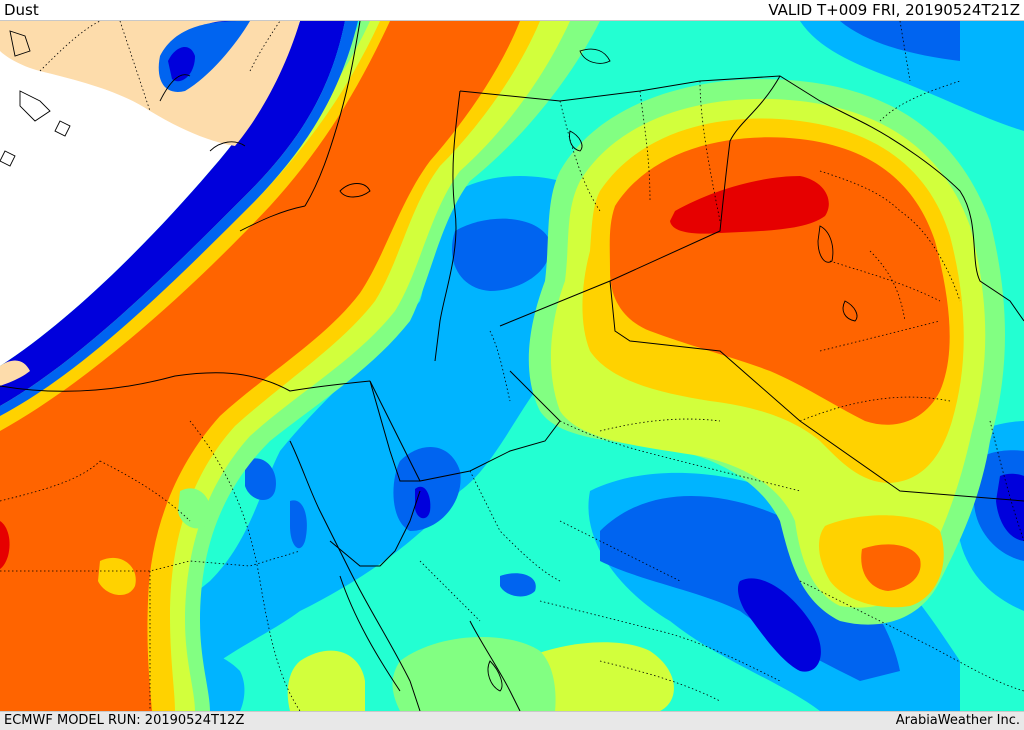  I want to click on header-bar: Dust VALID T+009 FRI, 20190524T21Z, so click(512, 10).